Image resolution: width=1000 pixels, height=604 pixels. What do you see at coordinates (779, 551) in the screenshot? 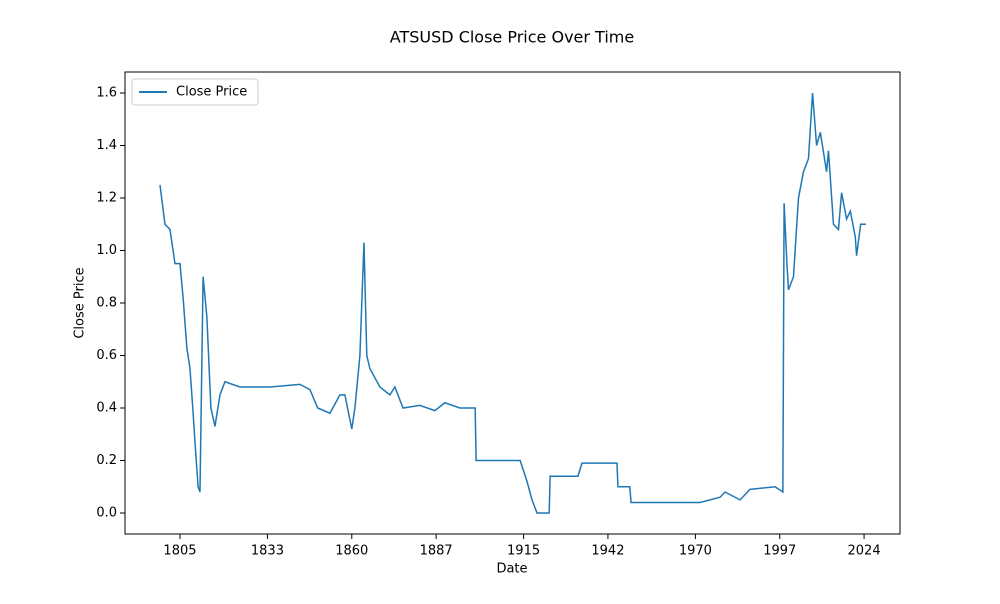
I see `x-tick-label: 1997` at bounding box center [779, 551].